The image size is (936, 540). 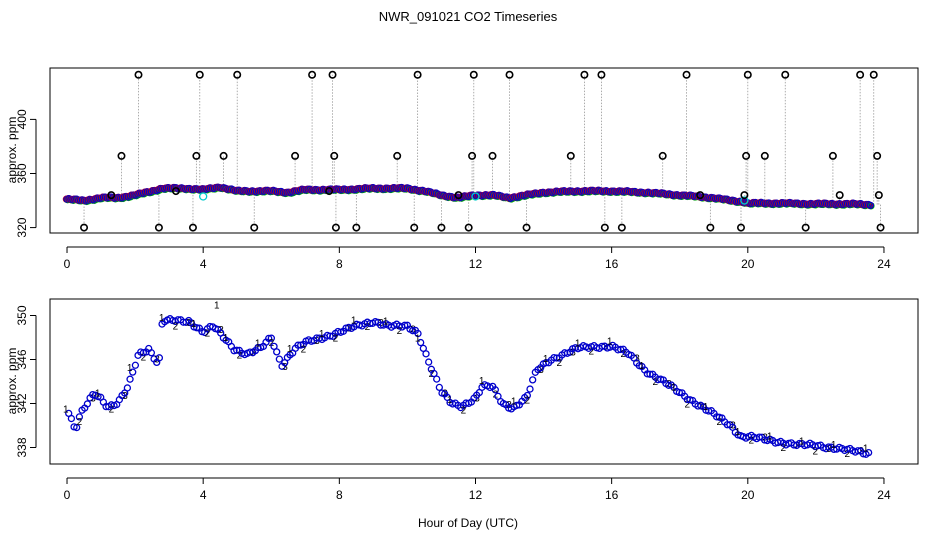 What do you see at coordinates (468, 523) in the screenshot?
I see `x-axis-title: Hour of Day (UTC)` at bounding box center [468, 523].